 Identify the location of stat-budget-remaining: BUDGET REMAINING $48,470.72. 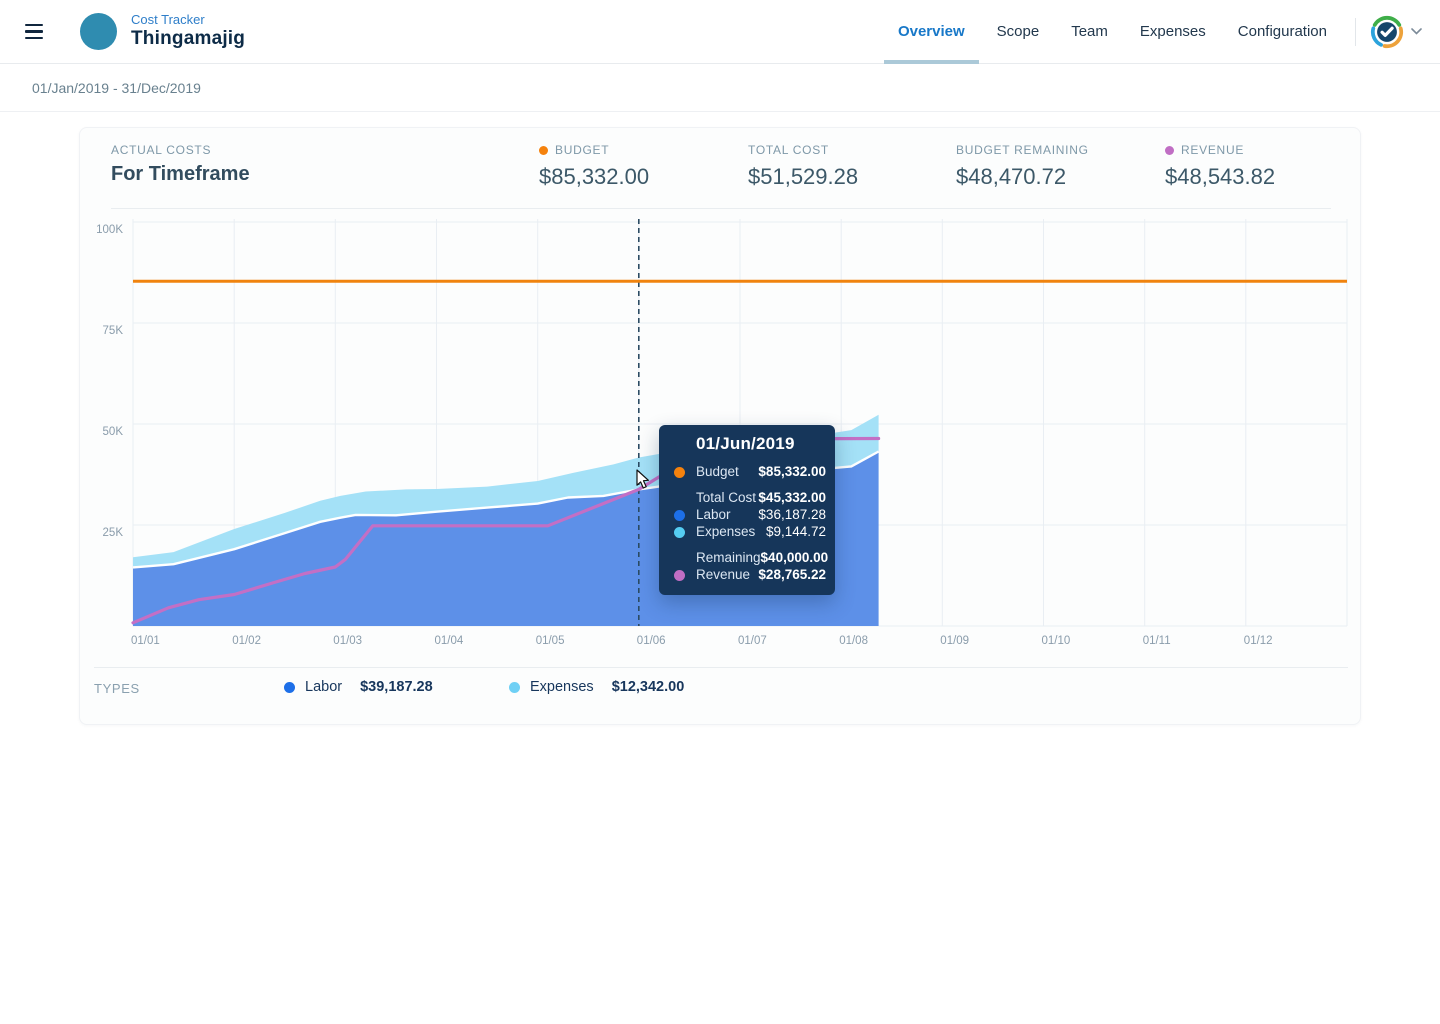
(1022, 166).